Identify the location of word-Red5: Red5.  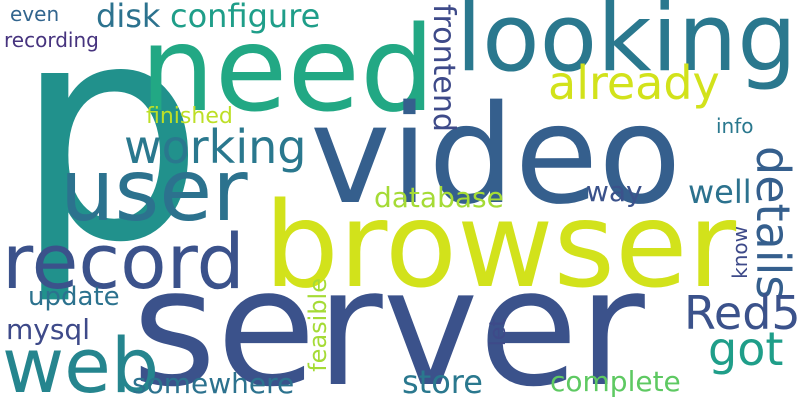
(742, 313).